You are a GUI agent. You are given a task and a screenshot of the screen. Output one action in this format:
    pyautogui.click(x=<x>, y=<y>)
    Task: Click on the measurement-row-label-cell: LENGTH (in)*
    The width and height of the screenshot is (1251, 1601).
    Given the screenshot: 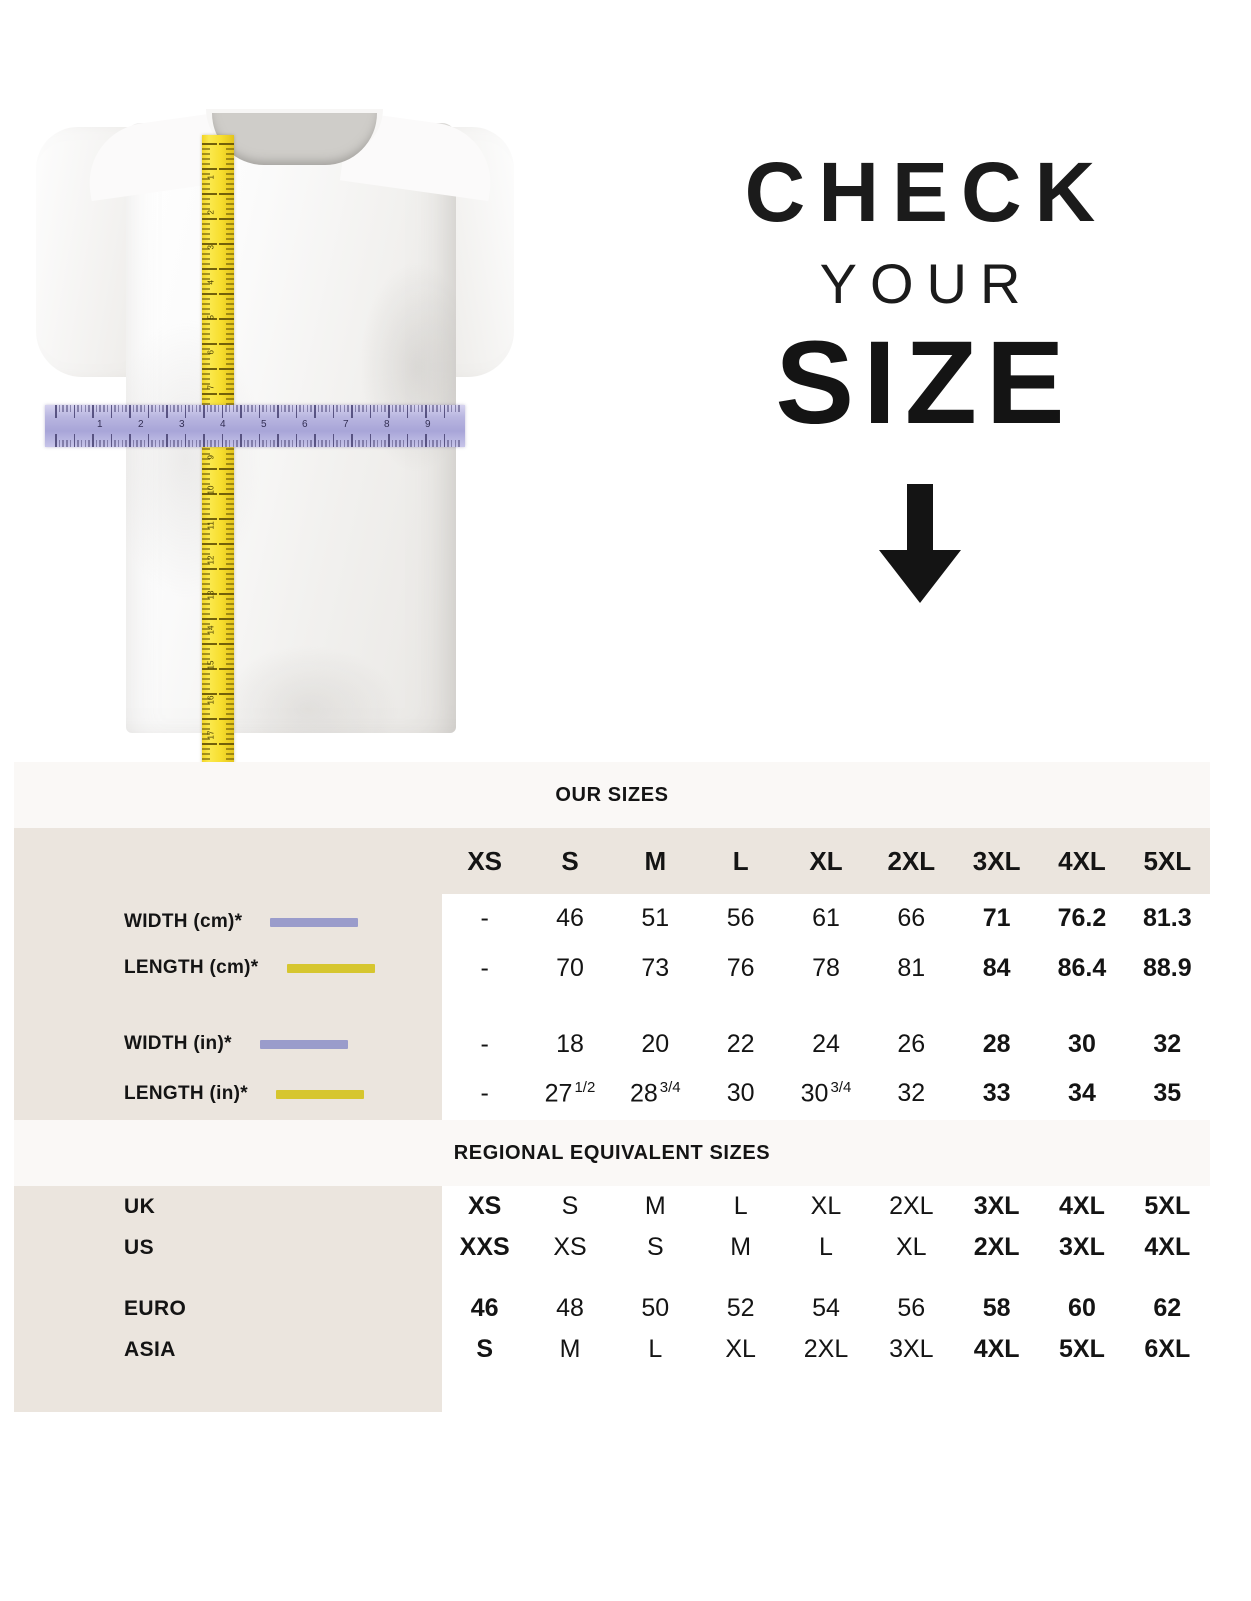 What is the action you would take?
    pyautogui.click(x=228, y=1094)
    